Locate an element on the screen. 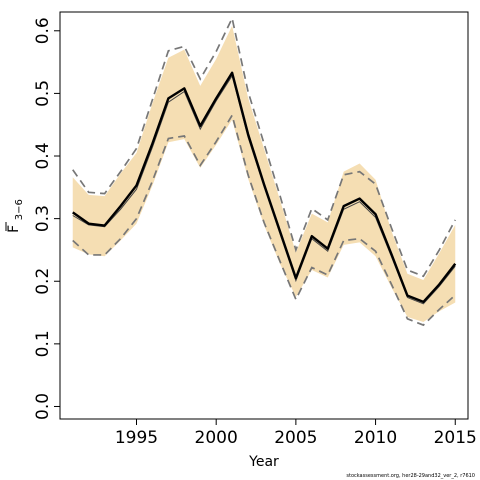 The width and height of the screenshot is (480, 480). x-tick-label: 2010 is located at coordinates (375, 438).